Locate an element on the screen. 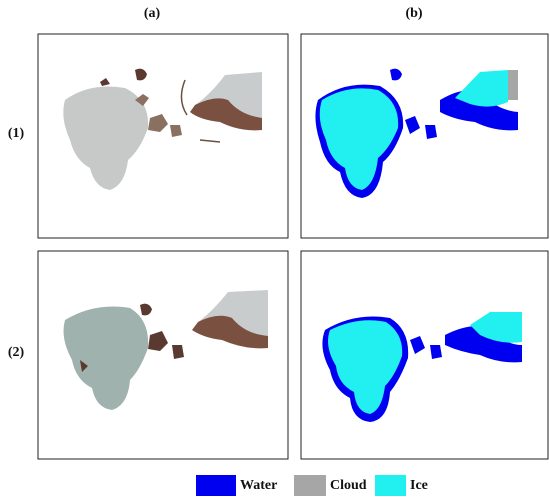 Image resolution: width=550 pixels, height=502 pixels. row-label: (2) is located at coordinates (16, 352).